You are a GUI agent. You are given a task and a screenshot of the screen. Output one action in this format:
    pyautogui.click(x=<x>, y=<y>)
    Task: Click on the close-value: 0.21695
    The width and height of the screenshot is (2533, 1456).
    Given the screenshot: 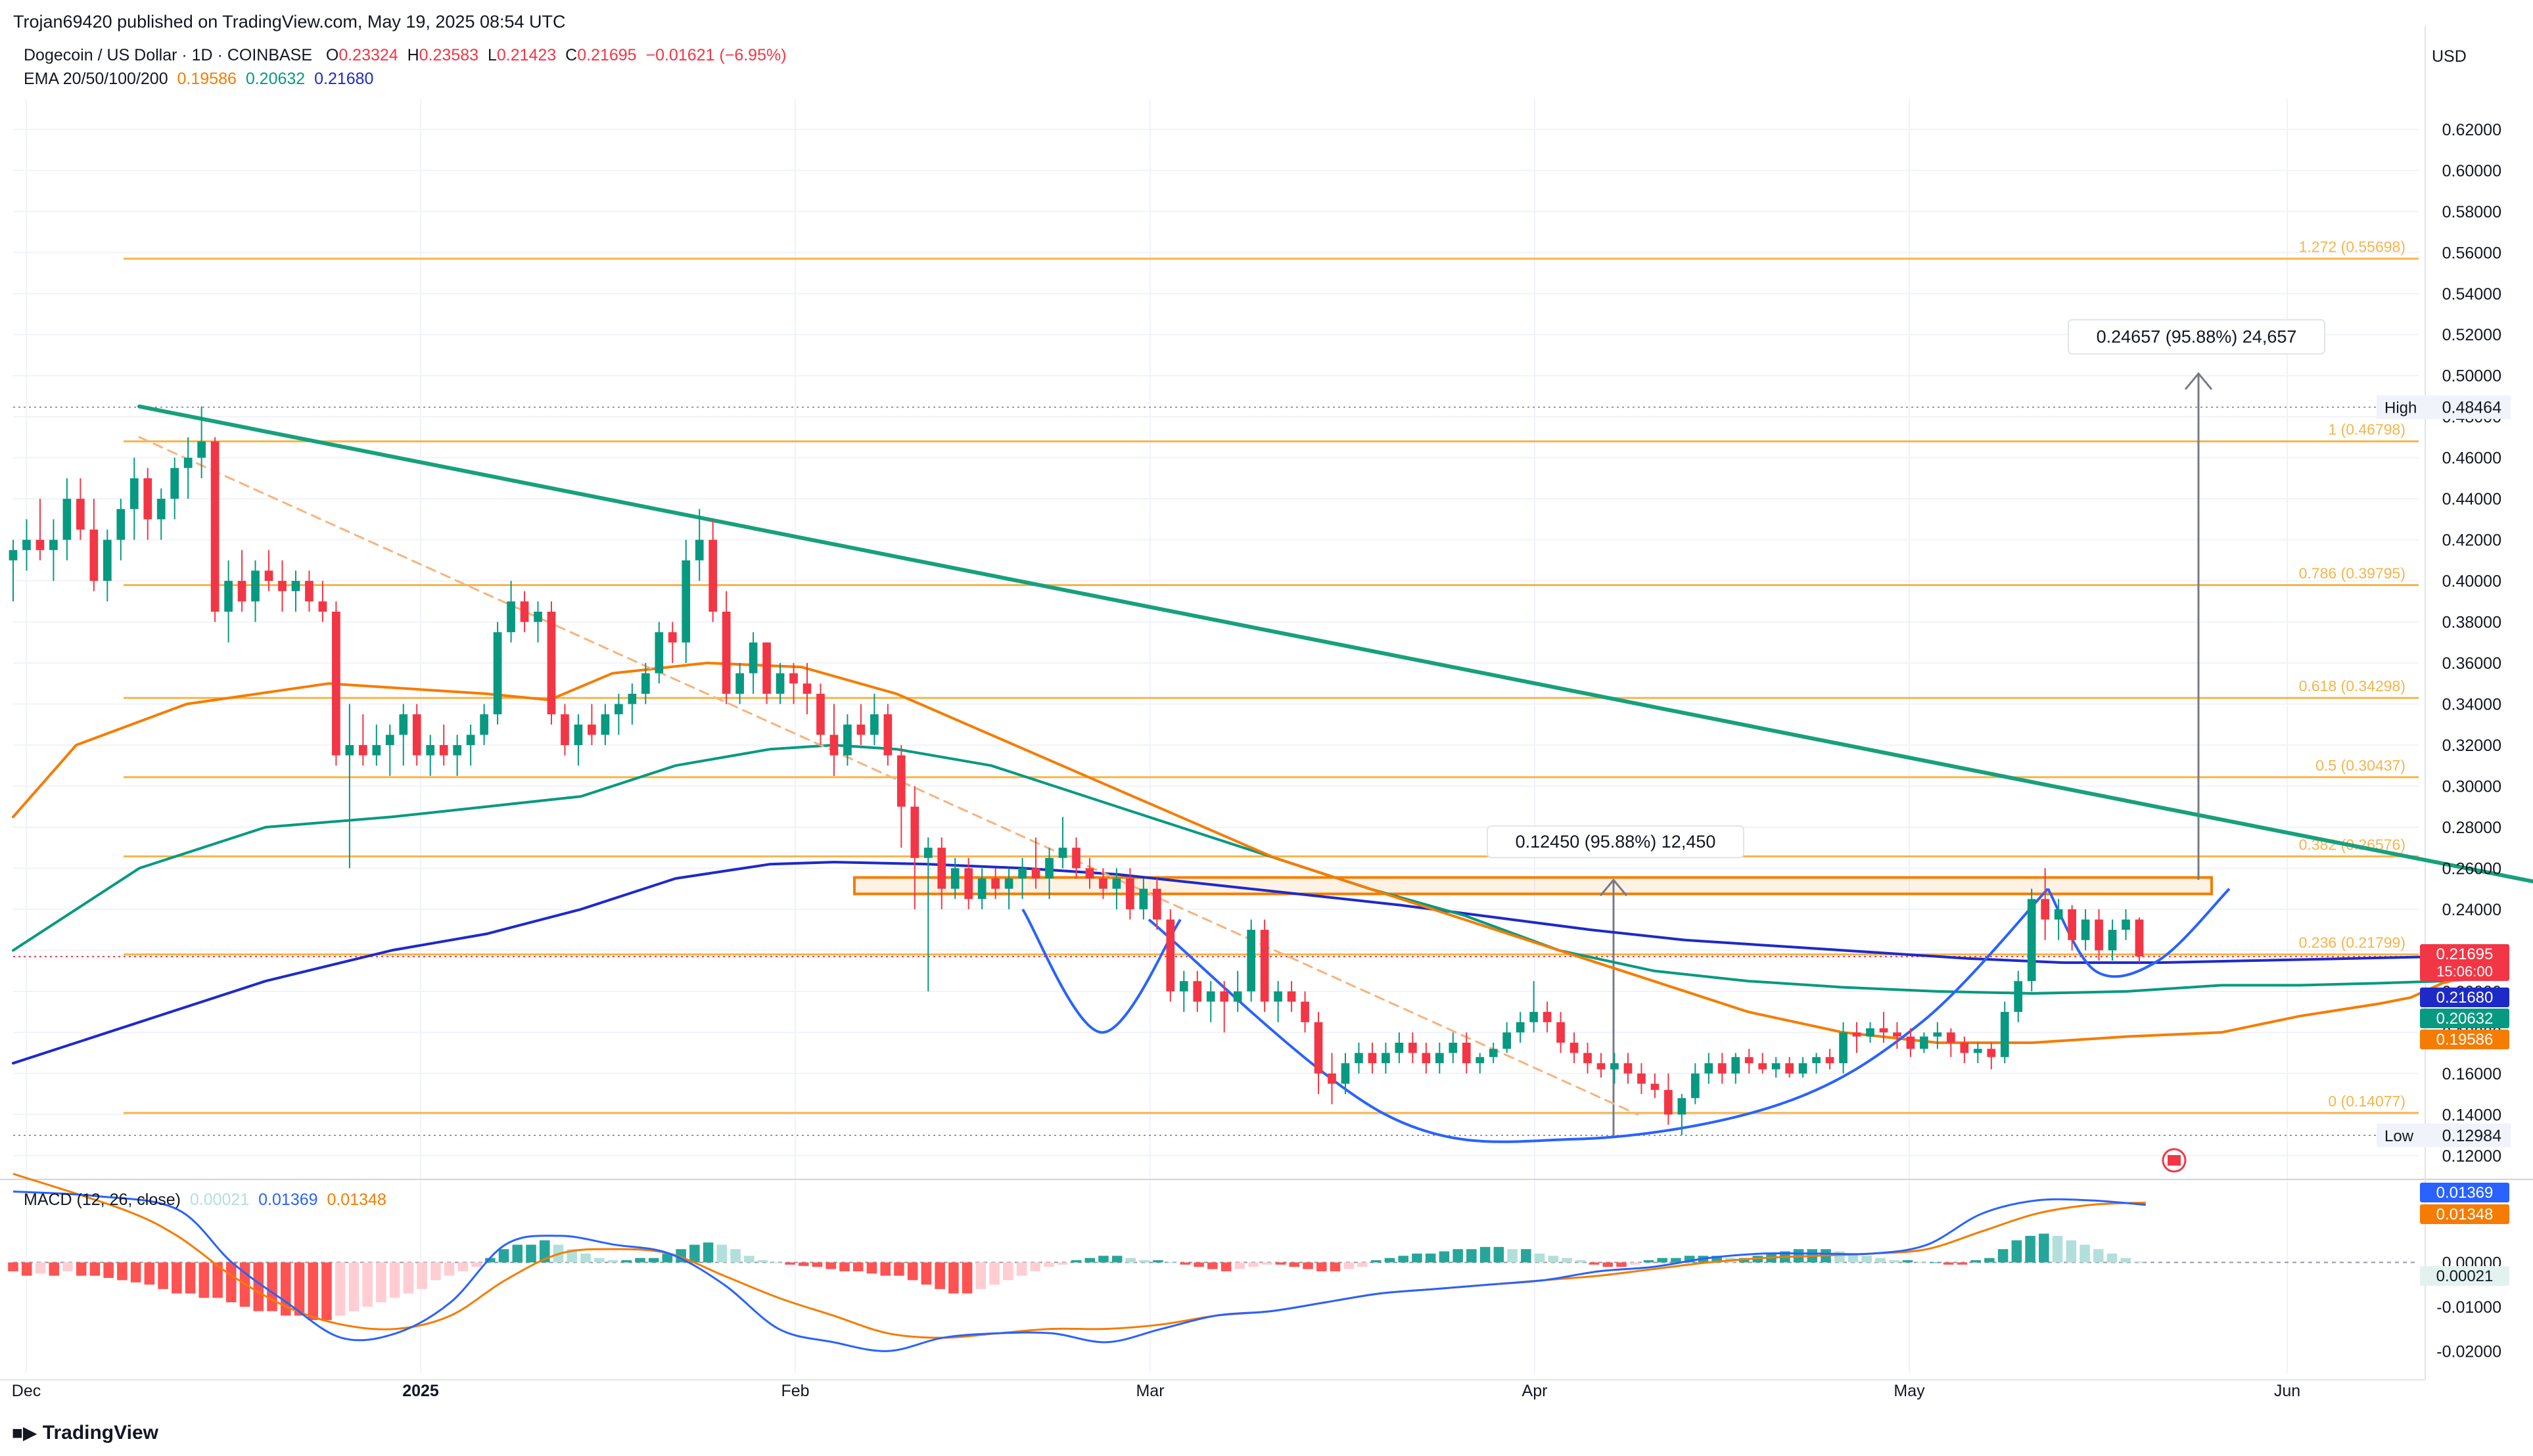 What is the action you would take?
    pyautogui.click(x=607, y=55)
    